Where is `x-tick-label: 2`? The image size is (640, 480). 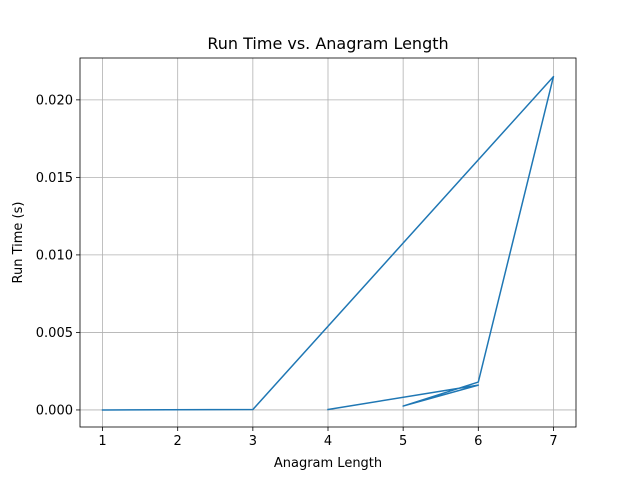
x-tick-label: 2 is located at coordinates (178, 441).